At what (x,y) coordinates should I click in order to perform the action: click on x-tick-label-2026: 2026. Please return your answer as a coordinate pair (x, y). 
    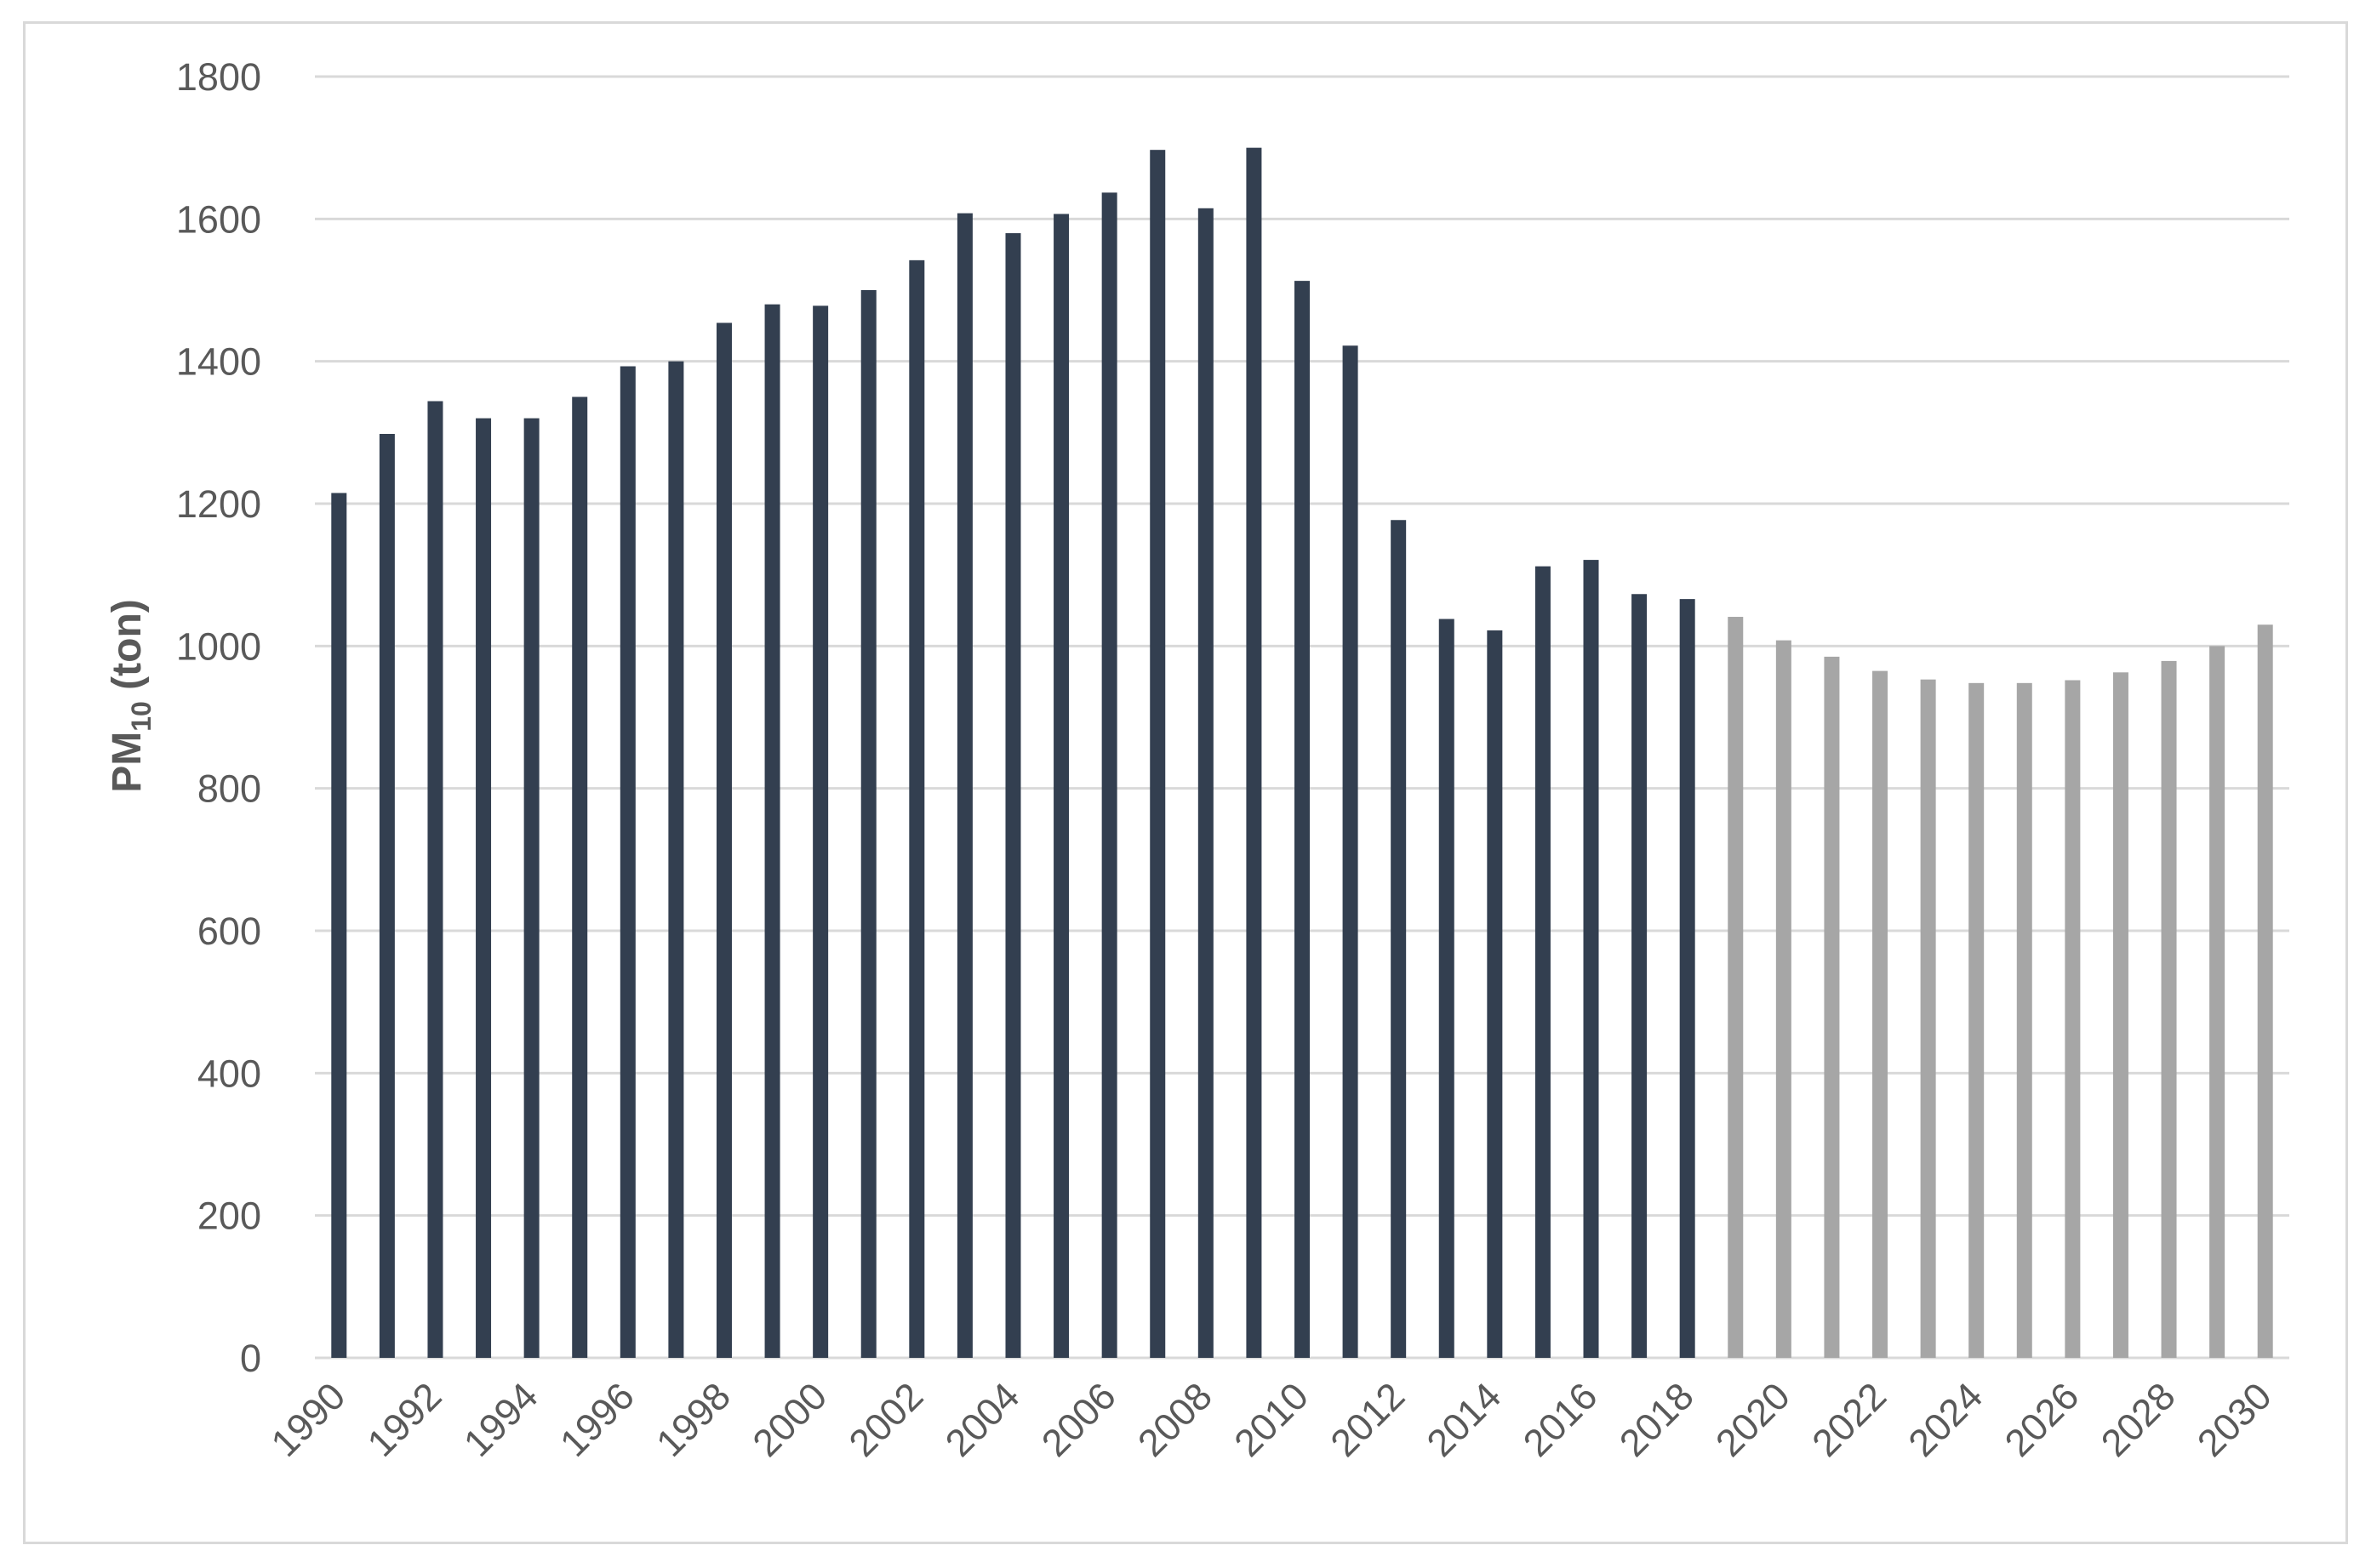
    Looking at the image, I should click on (2042, 1419).